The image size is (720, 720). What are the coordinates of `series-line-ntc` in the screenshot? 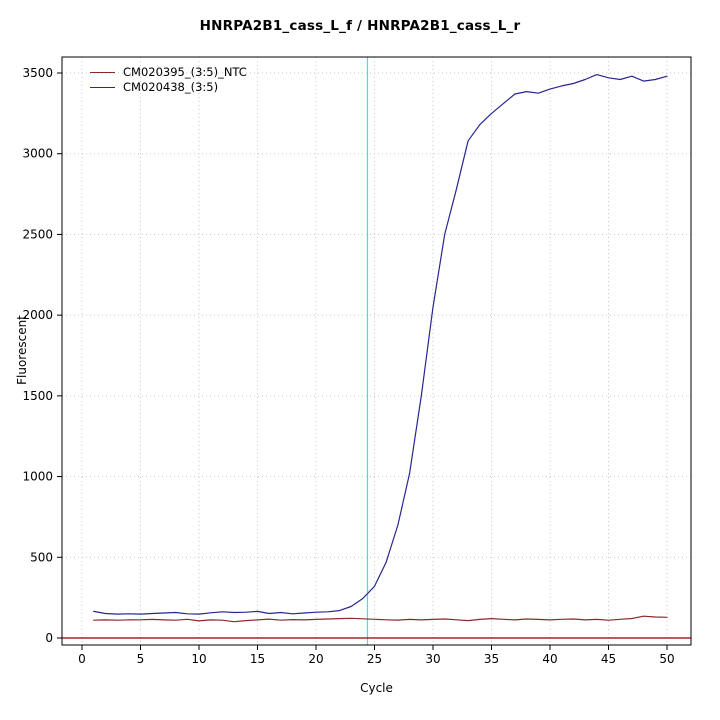 It's located at (380, 619).